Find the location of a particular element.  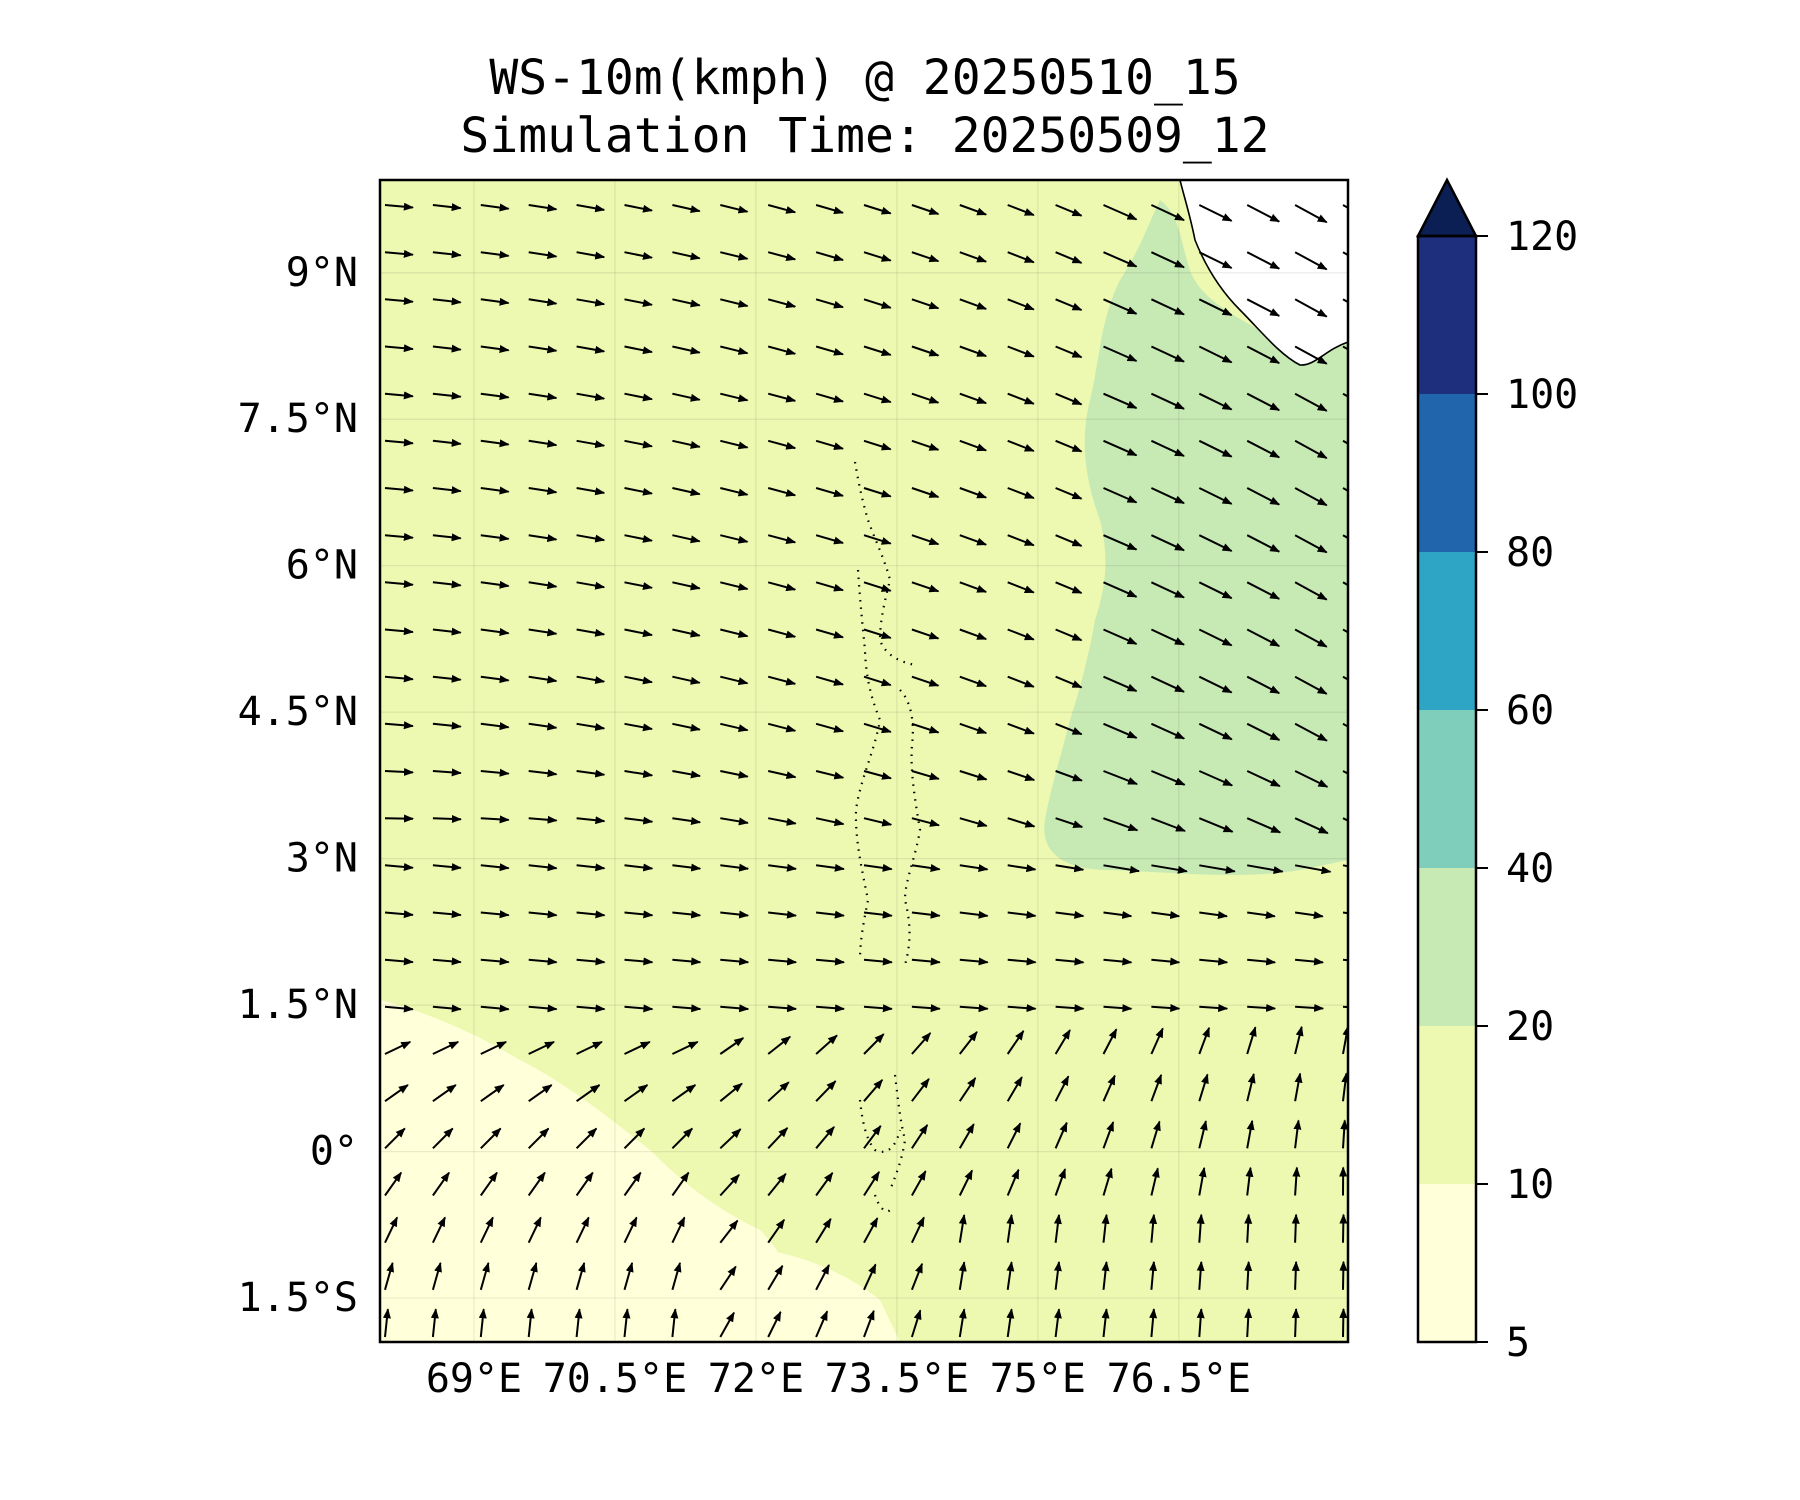

lon-tick-label: 73.5°E is located at coordinates (897, 1379).